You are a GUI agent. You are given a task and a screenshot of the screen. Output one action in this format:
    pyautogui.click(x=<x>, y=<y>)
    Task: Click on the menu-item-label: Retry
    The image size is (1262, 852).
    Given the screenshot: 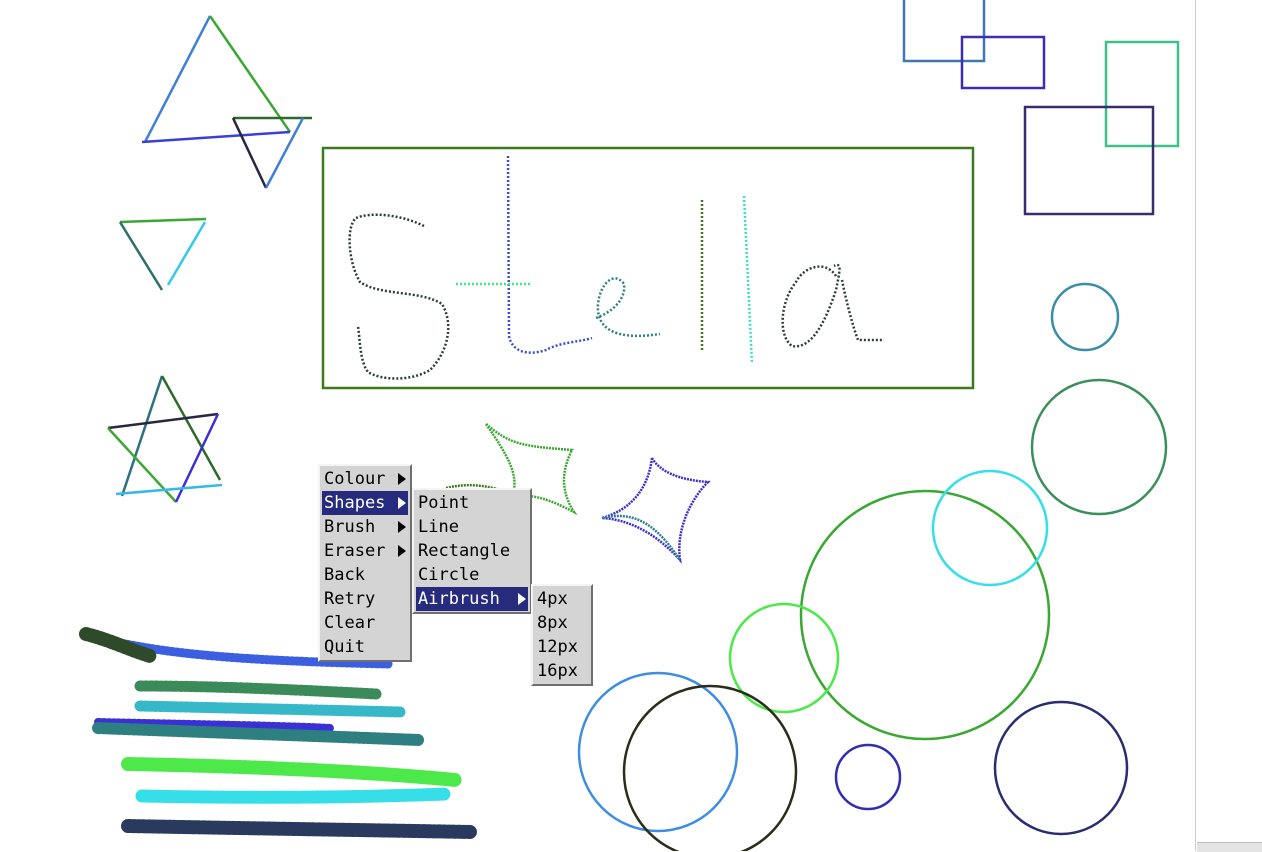 What is the action you would take?
    pyautogui.click(x=350, y=599)
    